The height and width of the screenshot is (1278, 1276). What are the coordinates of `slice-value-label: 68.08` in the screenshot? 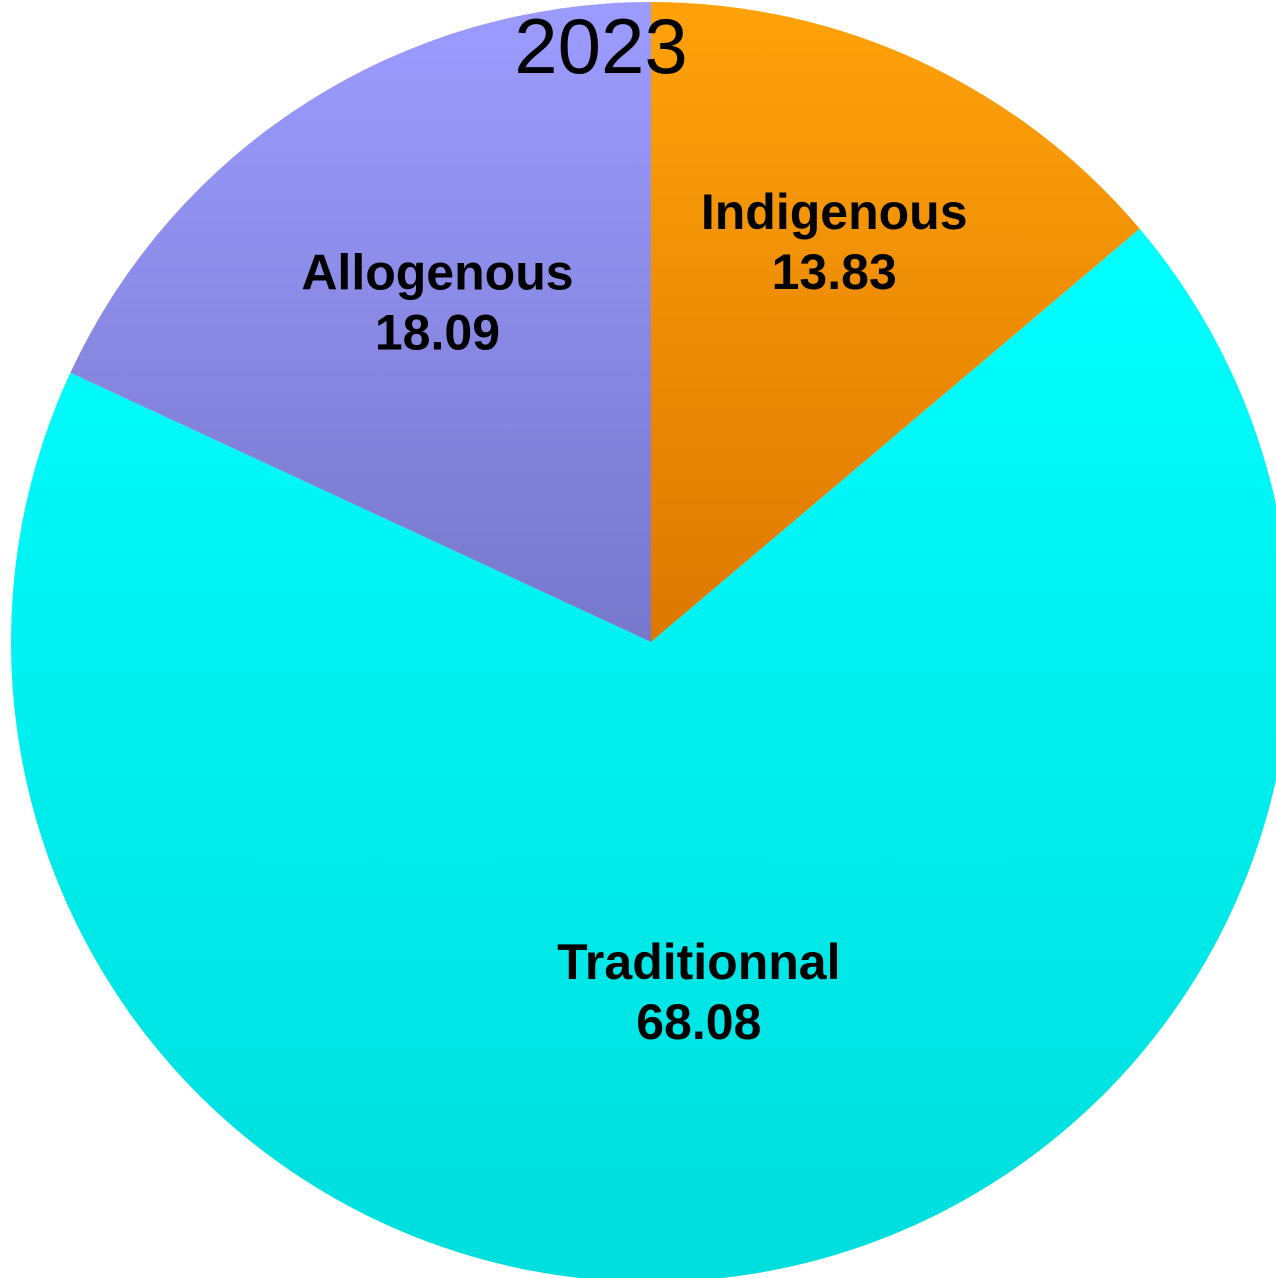 It's located at (698, 1022).